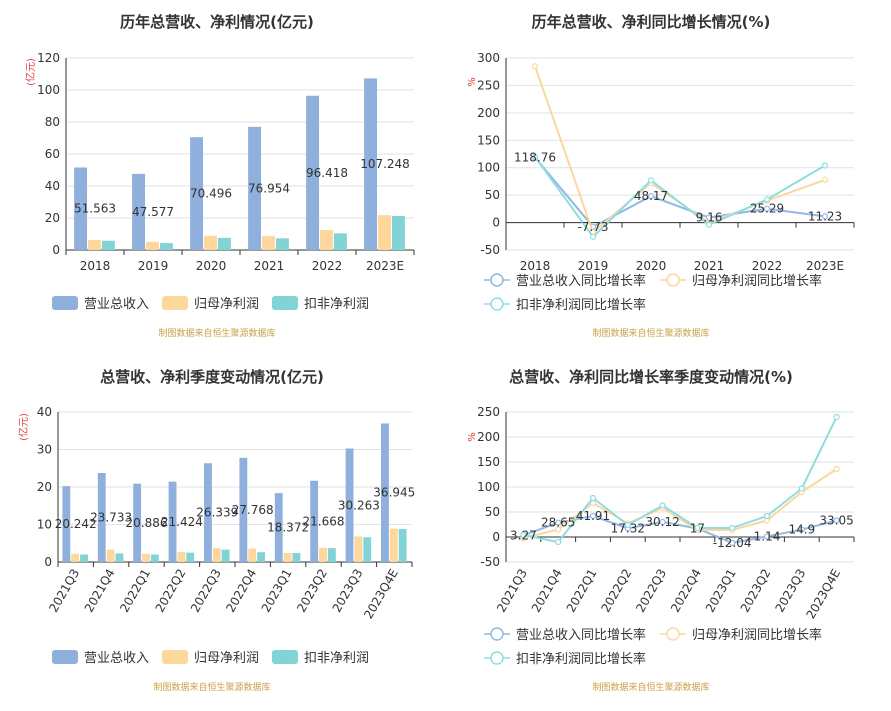 Image resolution: width=891 pixels, height=711 pixels. Describe the element at coordinates (269, 188) in the screenshot. I see `bar-value-label: 76.954` at that location.